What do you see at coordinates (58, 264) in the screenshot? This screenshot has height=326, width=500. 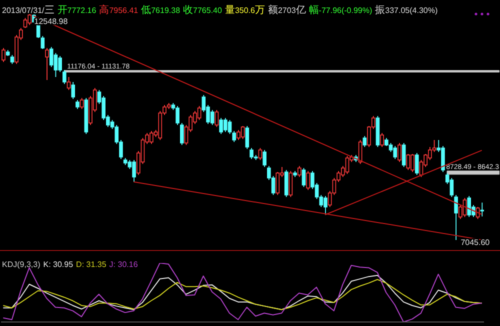 I see `text: K: 30.95` at bounding box center [58, 264].